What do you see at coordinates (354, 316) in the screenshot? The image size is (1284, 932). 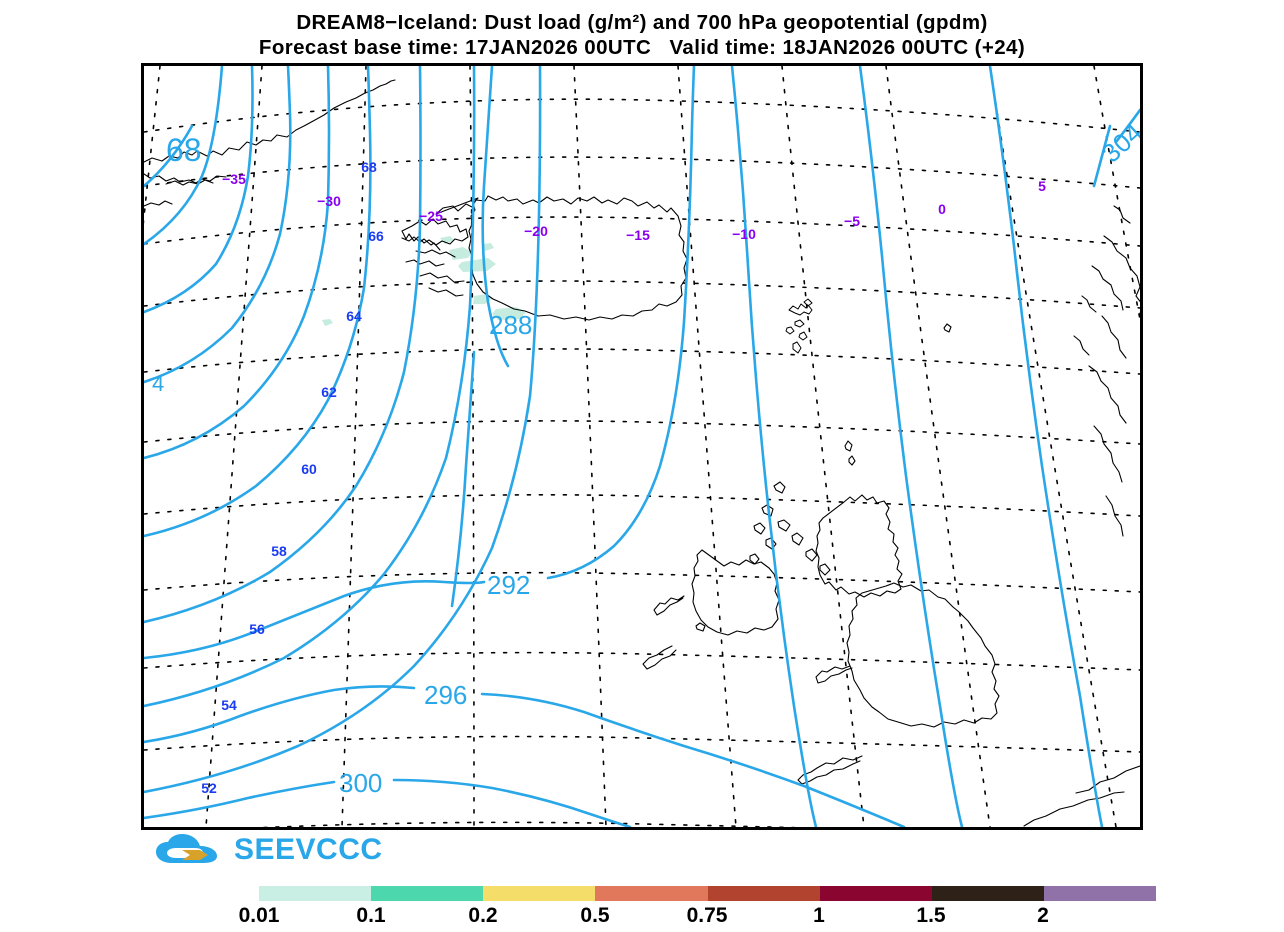 I see `lat-label: 64` at bounding box center [354, 316].